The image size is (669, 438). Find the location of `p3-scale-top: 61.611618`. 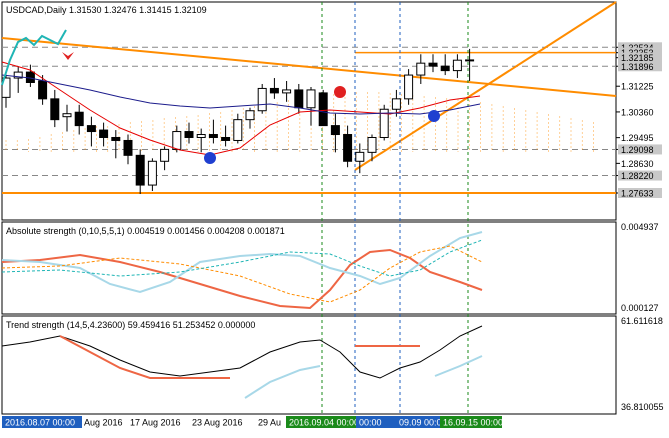

p3-scale-top: 61.611618 is located at coordinates (642, 321).